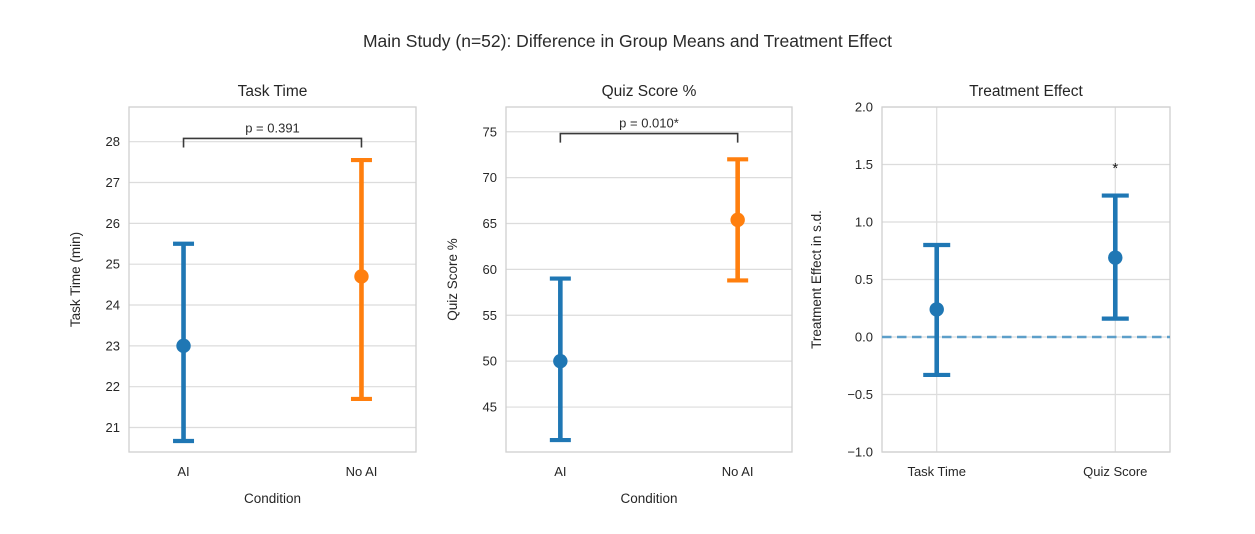 This screenshot has height=534, width=1255. Describe the element at coordinates (816, 279) in the screenshot. I see `y-axis-label: Treatment Effect in s.d.` at that location.